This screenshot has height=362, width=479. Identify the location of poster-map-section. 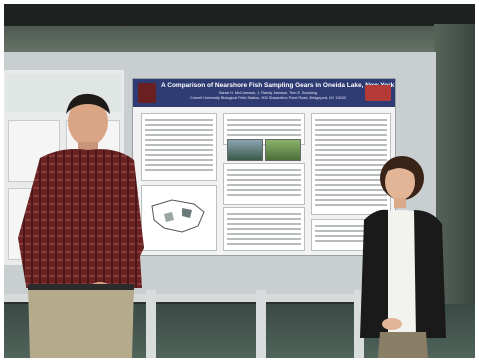
(179, 218).